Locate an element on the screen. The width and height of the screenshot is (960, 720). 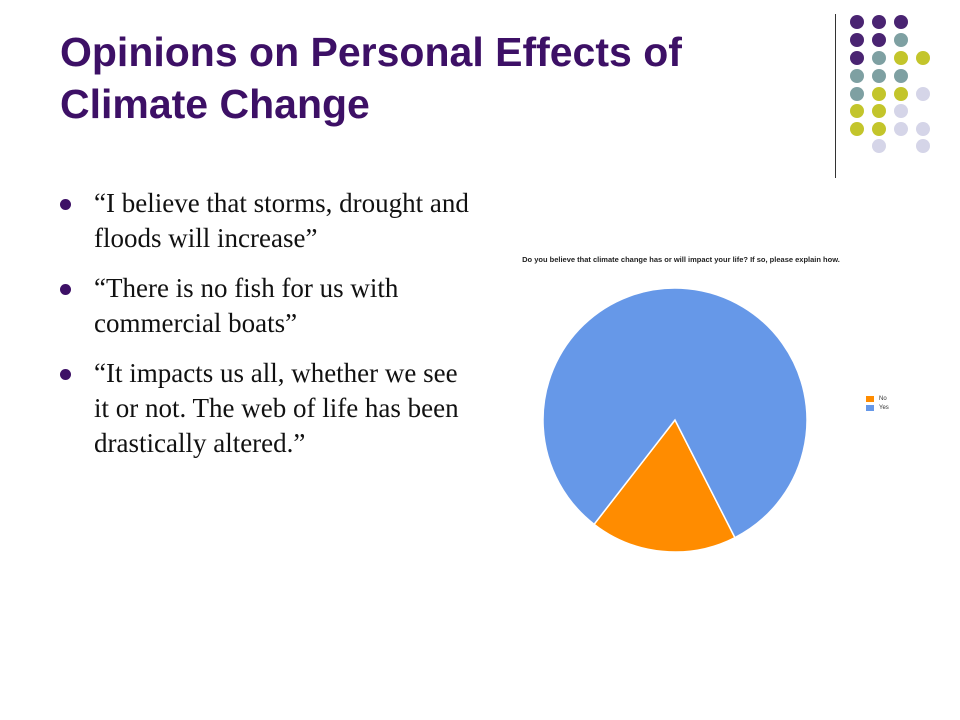
pie-chart is located at coordinates (675, 420).